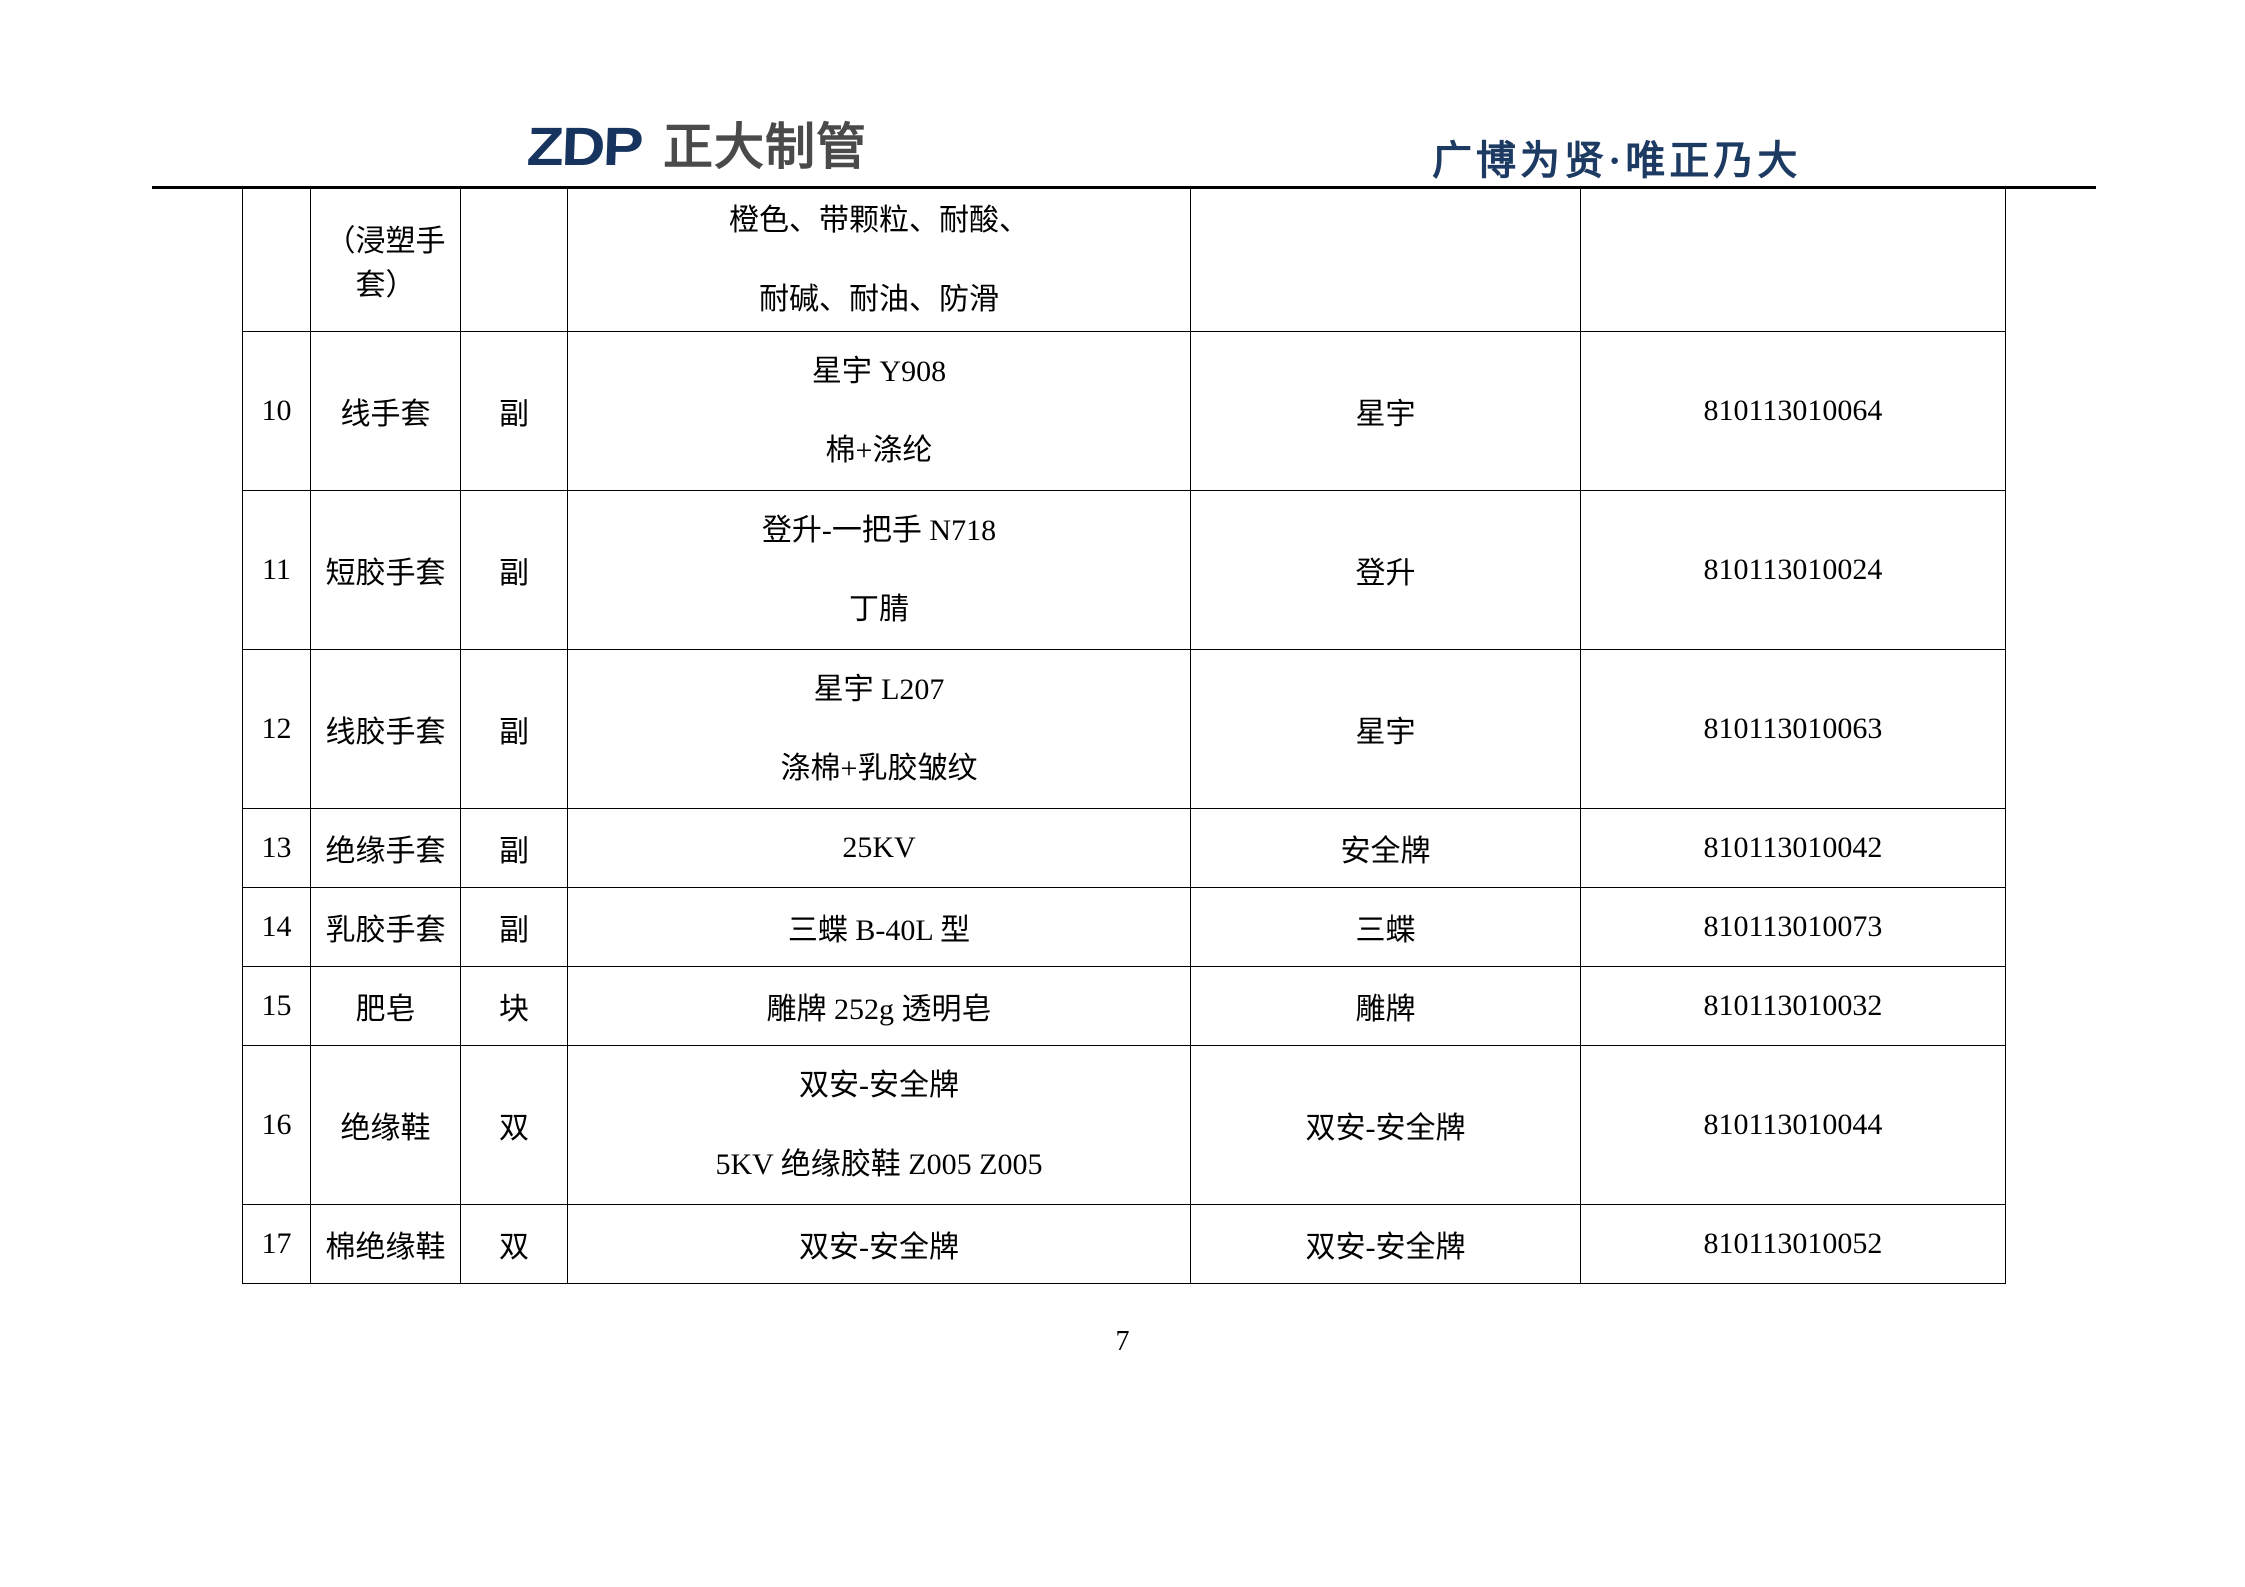 Image resolution: width=2245 pixels, height=1587 pixels. What do you see at coordinates (1793, 570) in the screenshot?
I see `cell-code: 810113010024` at bounding box center [1793, 570].